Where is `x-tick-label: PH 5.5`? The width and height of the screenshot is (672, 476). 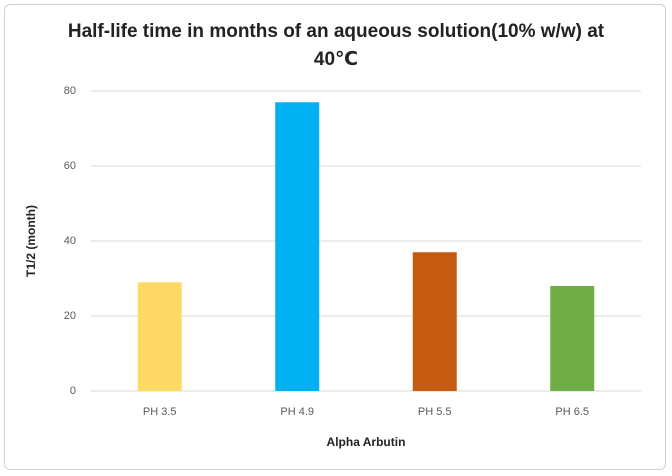 x-tick-label: PH 5.5 is located at coordinates (435, 412).